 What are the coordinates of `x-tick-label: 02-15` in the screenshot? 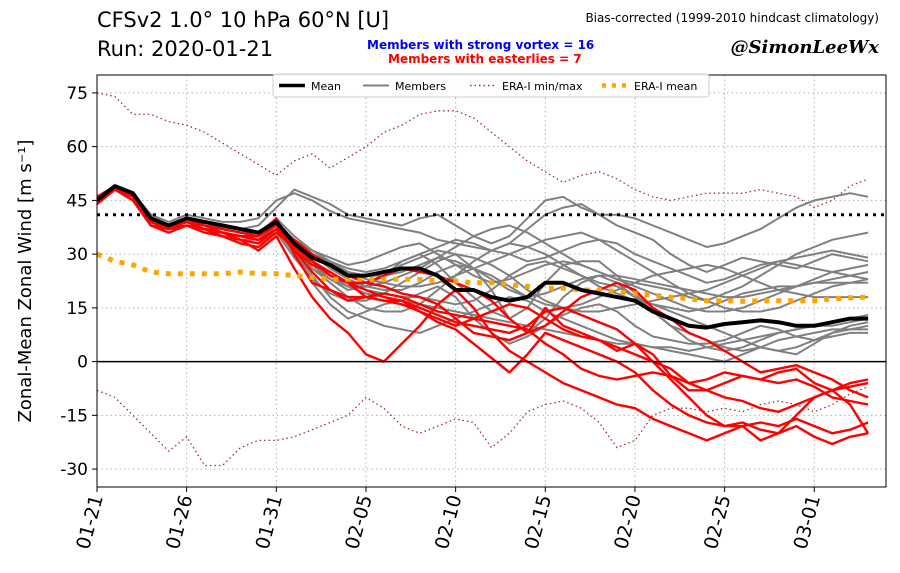 It's located at (539, 522).